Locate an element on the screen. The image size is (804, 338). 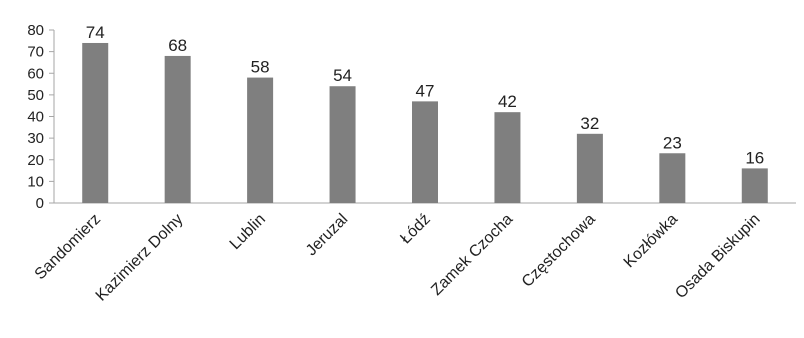
y-tick-label: 30 is located at coordinates (35, 138).